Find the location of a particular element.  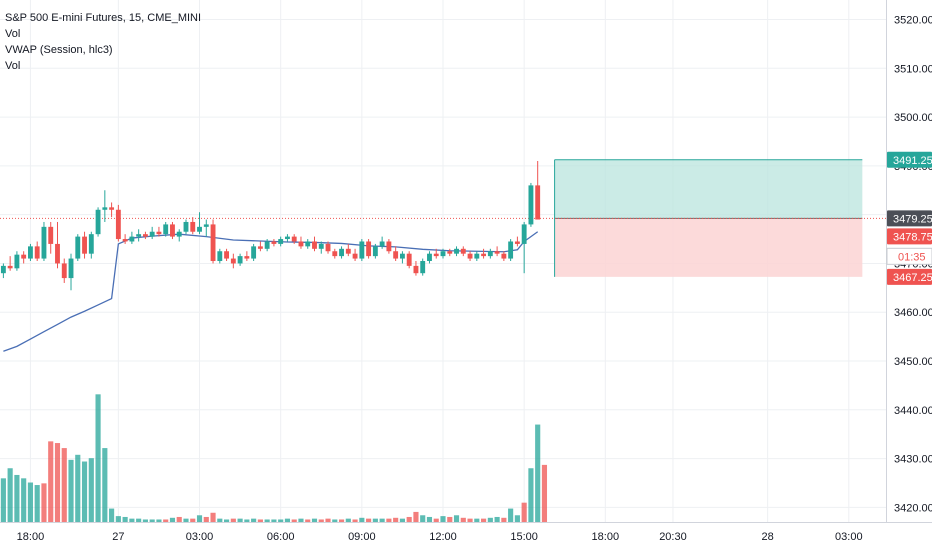

time-tick-label: 18:00 is located at coordinates (606, 537).